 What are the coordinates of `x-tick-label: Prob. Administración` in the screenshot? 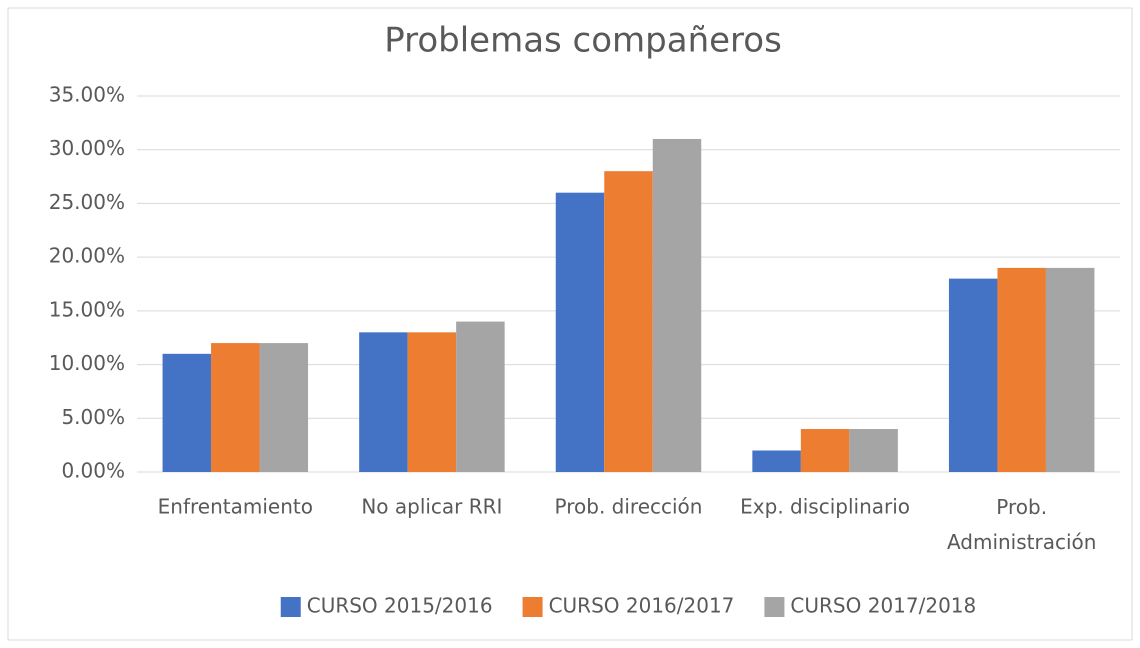 It's located at (1022, 524).